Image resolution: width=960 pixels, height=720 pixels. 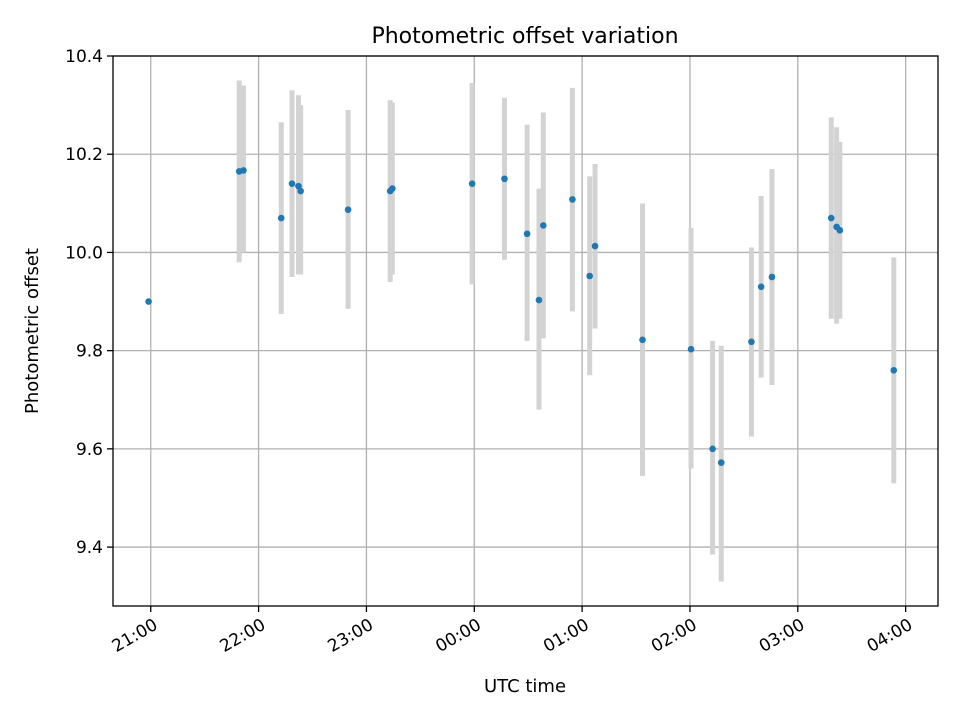 What do you see at coordinates (243, 636) in the screenshot?
I see `x-tick-label: 22:00` at bounding box center [243, 636].